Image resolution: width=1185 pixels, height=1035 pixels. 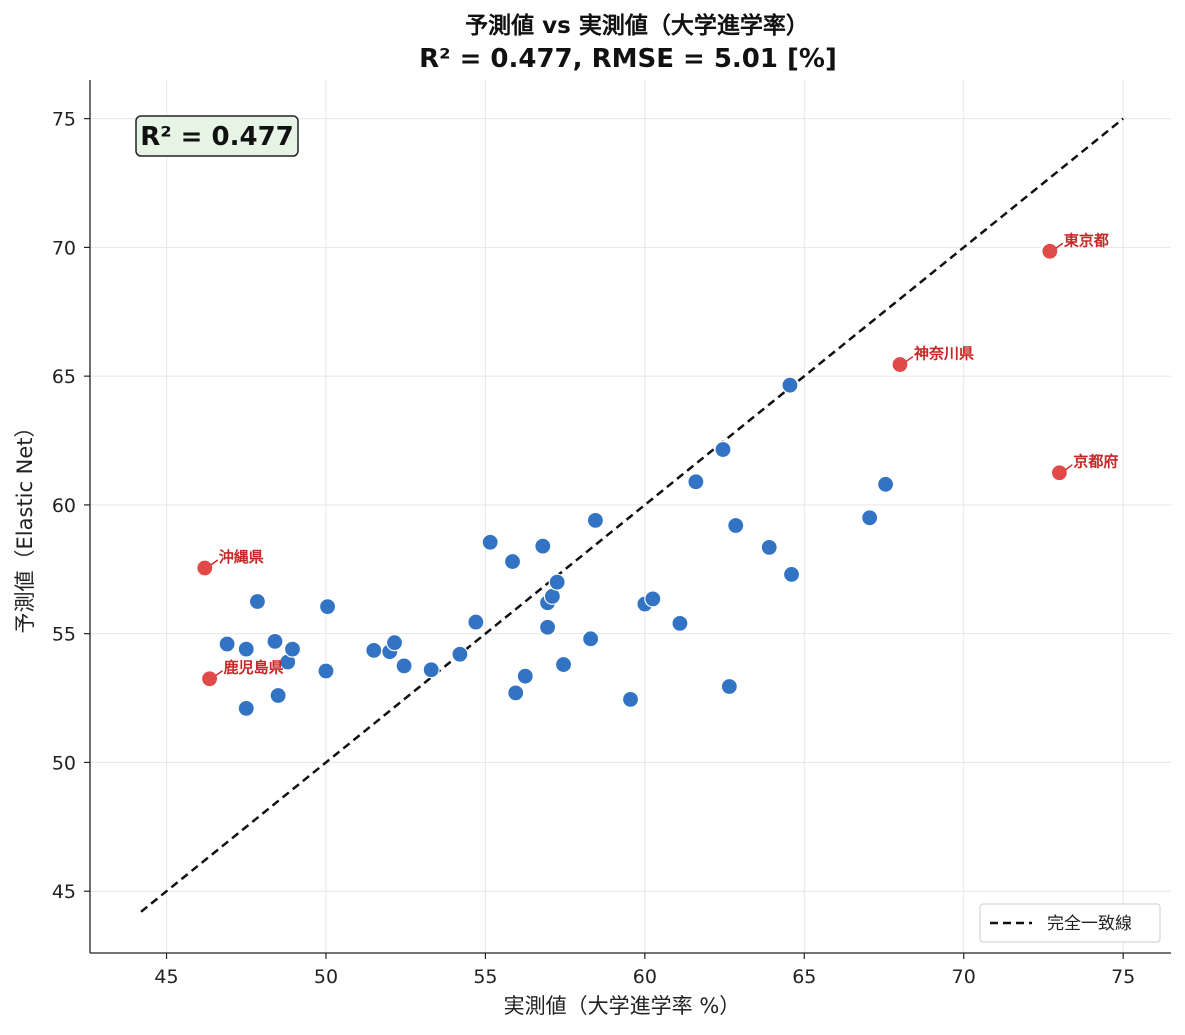 What do you see at coordinates (64, 892) in the screenshot?
I see `y-tick-label: 45` at bounding box center [64, 892].